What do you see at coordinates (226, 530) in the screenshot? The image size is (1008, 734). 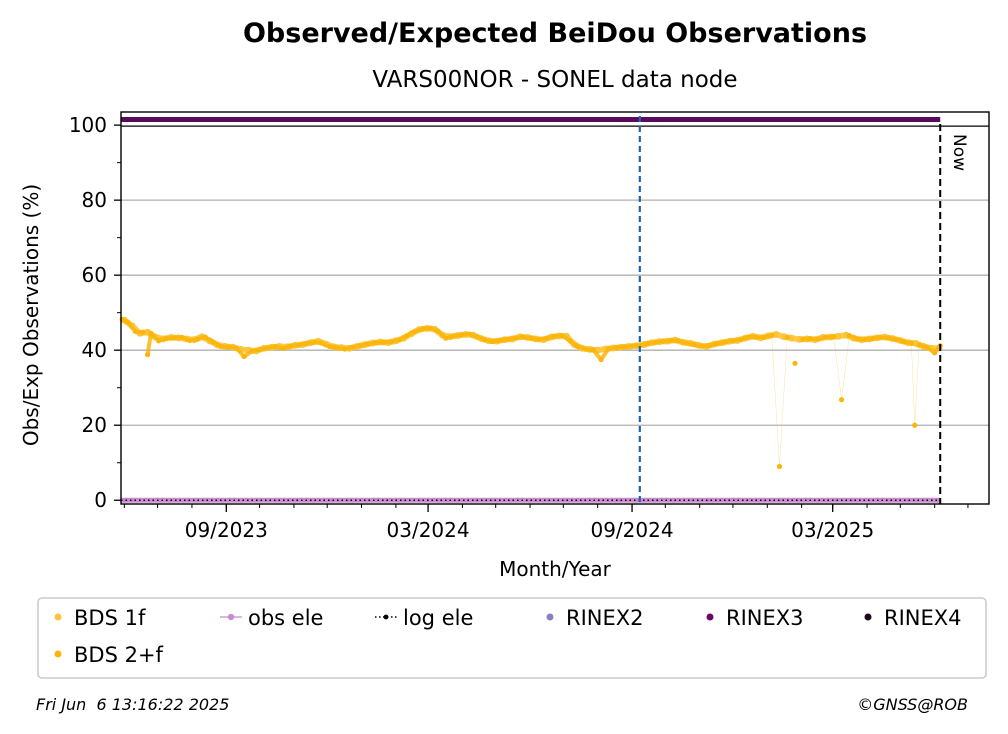 I see `x-tick-label: 09/2023` at bounding box center [226, 530].